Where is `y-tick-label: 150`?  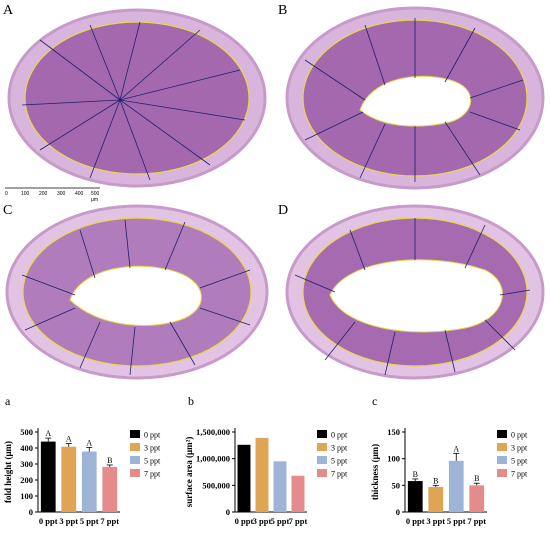 y-tick-label: 150 is located at coordinates (393, 432).